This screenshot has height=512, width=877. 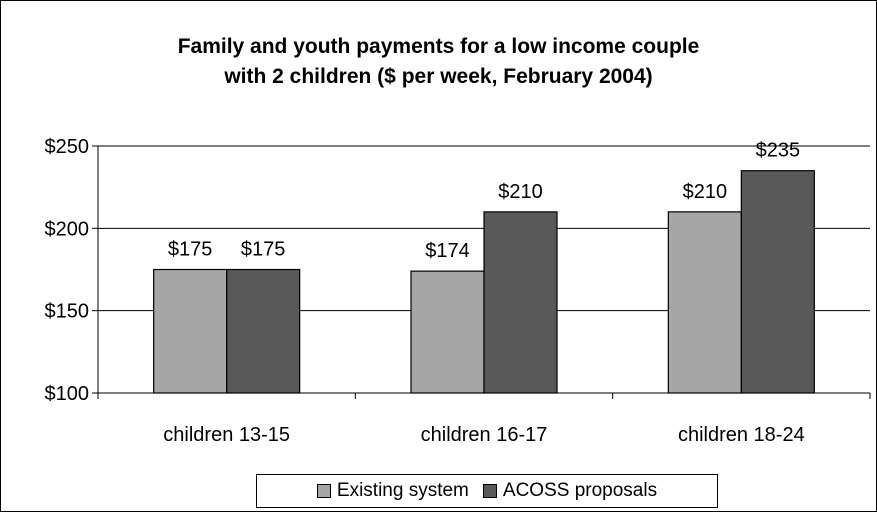 I want to click on legend-item-acoss: ACOSS proposals, so click(x=570, y=491).